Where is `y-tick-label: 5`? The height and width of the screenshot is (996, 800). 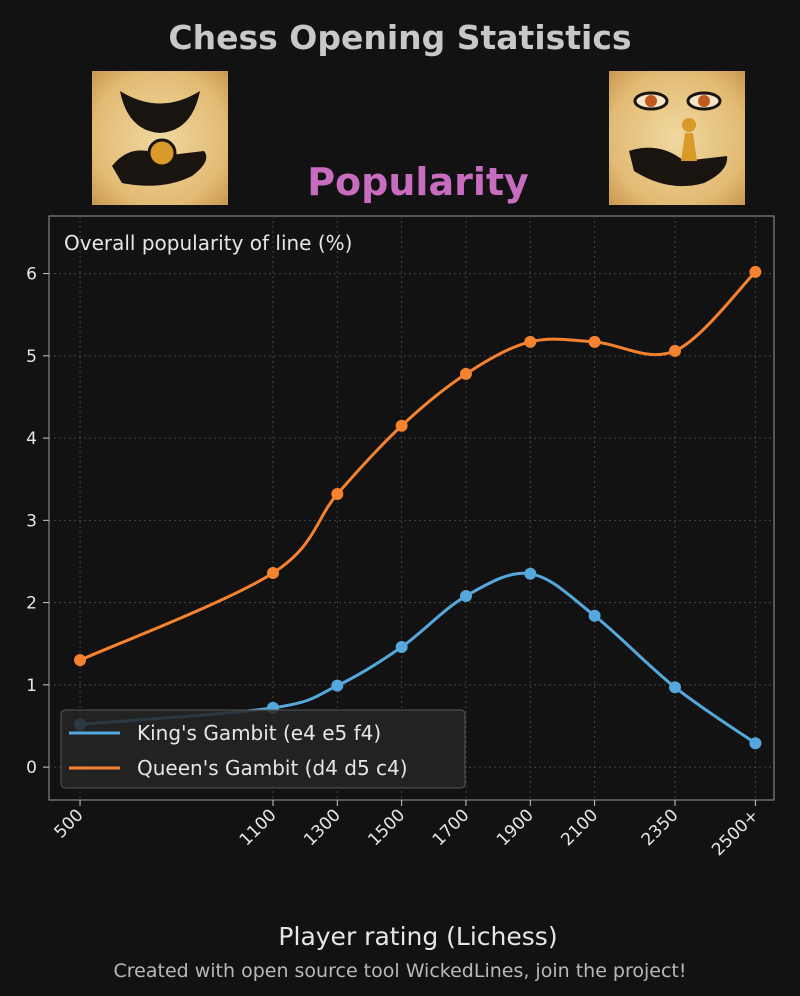 y-tick-label: 5 is located at coordinates (31, 357).